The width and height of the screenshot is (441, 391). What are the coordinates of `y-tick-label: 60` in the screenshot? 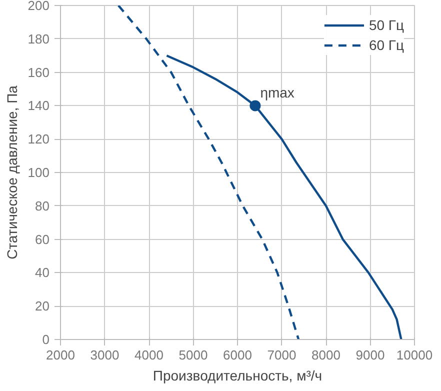 It's located at (42, 239).